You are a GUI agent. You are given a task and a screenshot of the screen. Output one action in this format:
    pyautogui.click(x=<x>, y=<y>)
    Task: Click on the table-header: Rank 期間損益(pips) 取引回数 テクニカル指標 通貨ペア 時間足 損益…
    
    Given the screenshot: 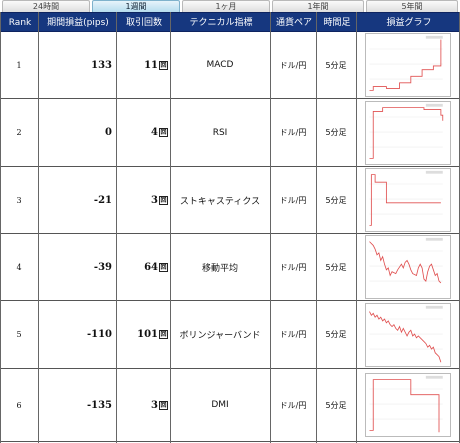 What is the action you would take?
    pyautogui.click(x=230, y=22)
    